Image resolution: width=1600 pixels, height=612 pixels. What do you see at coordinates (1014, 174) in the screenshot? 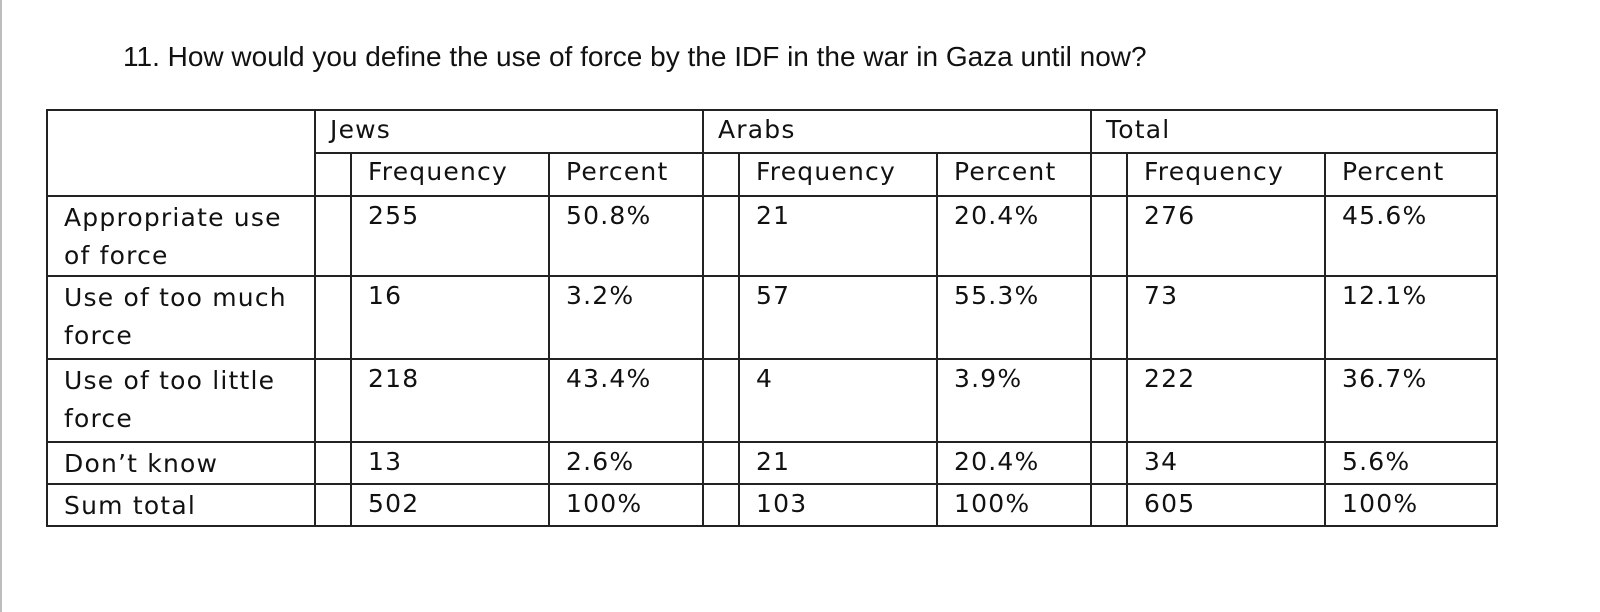
I see `subheader-arabs-percent: Percent` at bounding box center [1014, 174].